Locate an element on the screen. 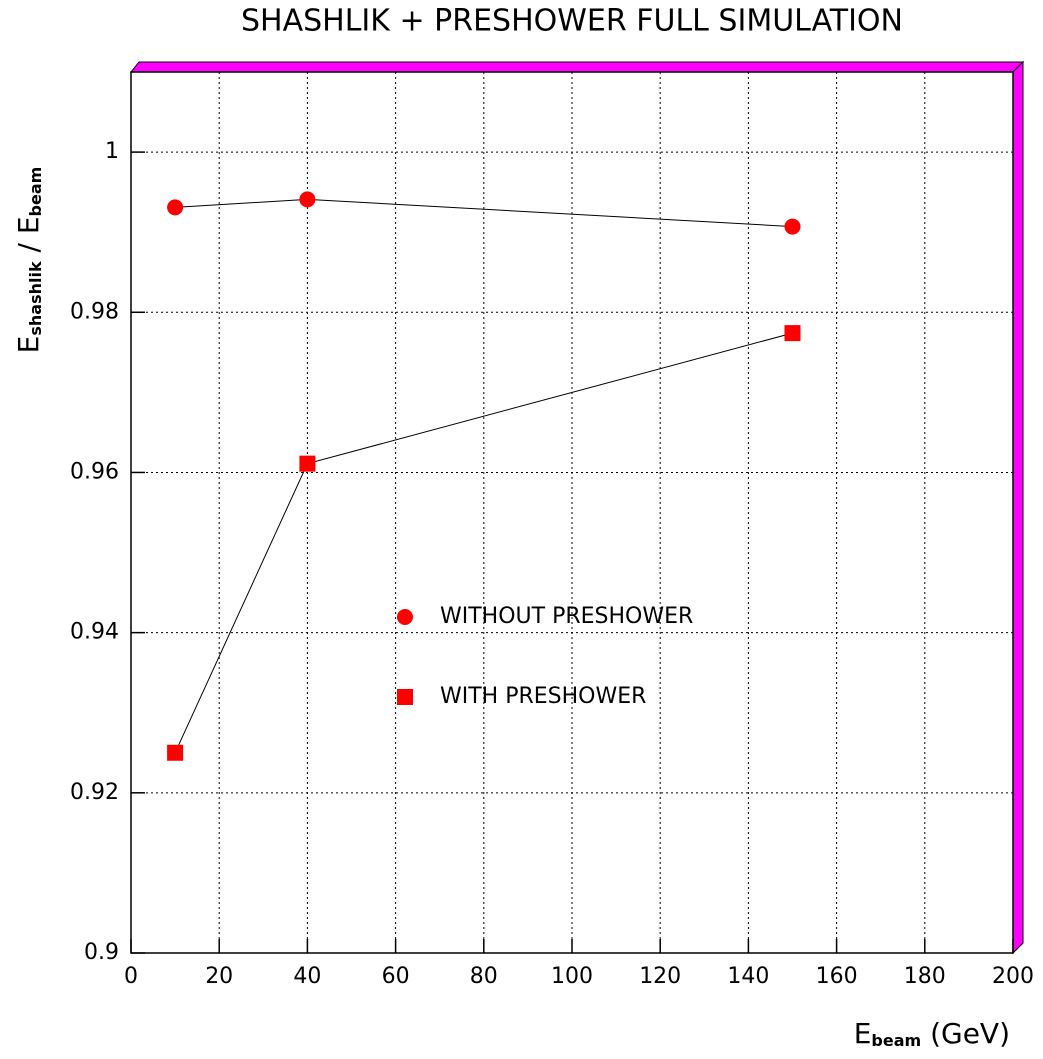 Image resolution: width=1043 pixels, height=1059 pixels. legend-label: WITH PRESHOWER is located at coordinates (543, 696).